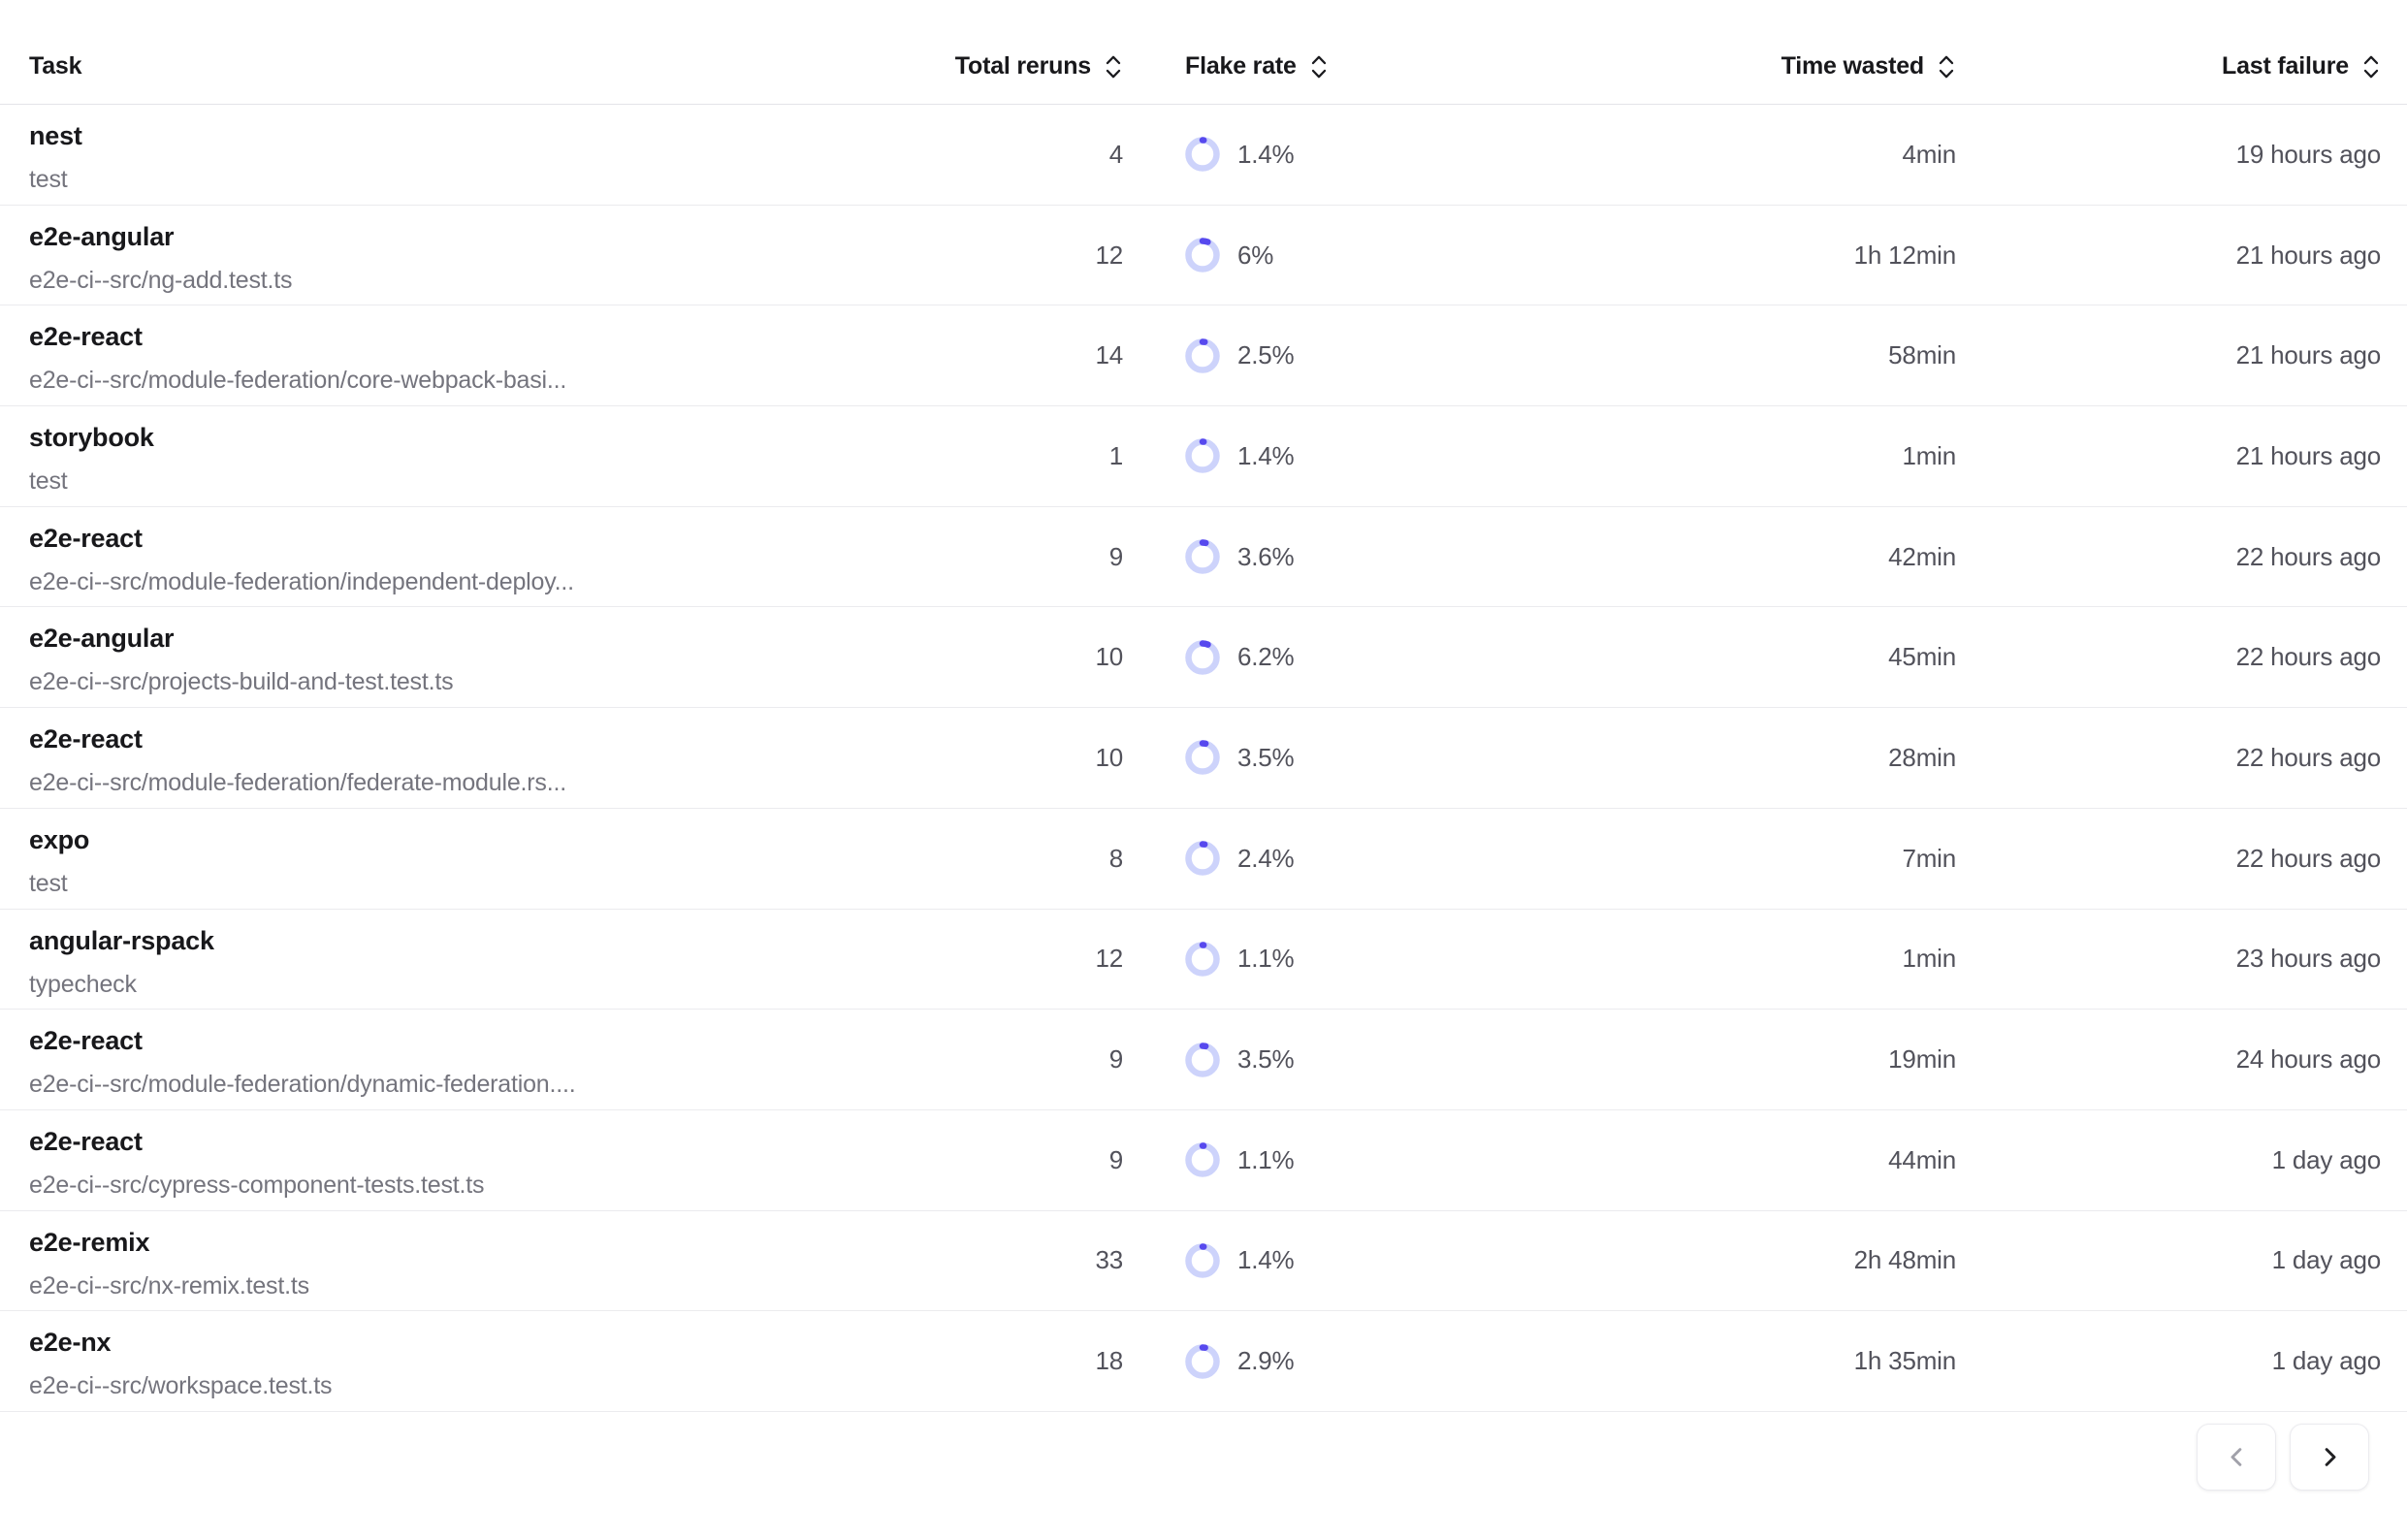 This screenshot has width=2407, height=1540. Describe the element at coordinates (121, 940) in the screenshot. I see `task-name: angular-rspack` at that location.